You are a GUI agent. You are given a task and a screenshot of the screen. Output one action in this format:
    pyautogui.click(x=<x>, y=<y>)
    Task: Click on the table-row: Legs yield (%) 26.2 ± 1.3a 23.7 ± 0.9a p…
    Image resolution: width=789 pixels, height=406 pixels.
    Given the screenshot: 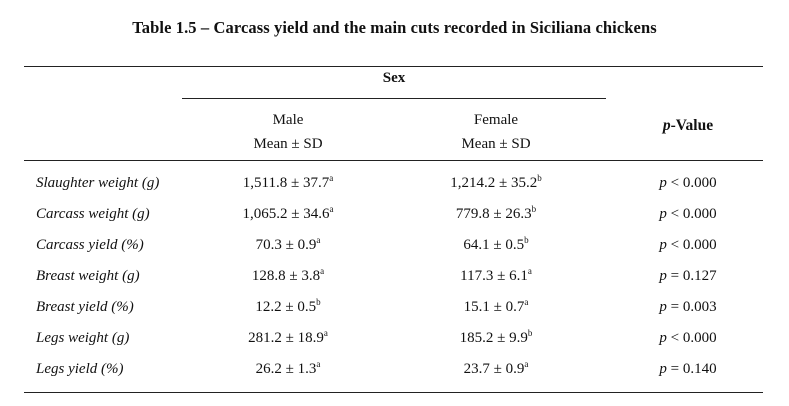 What is the action you would take?
    pyautogui.click(x=394, y=375)
    